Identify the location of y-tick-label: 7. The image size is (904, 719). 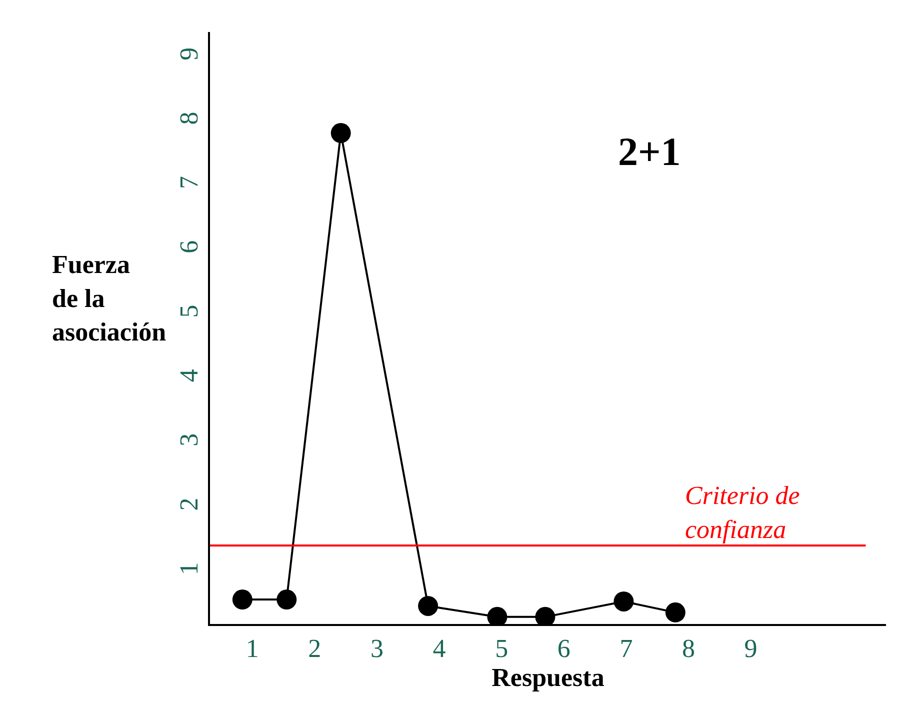
(189, 183).